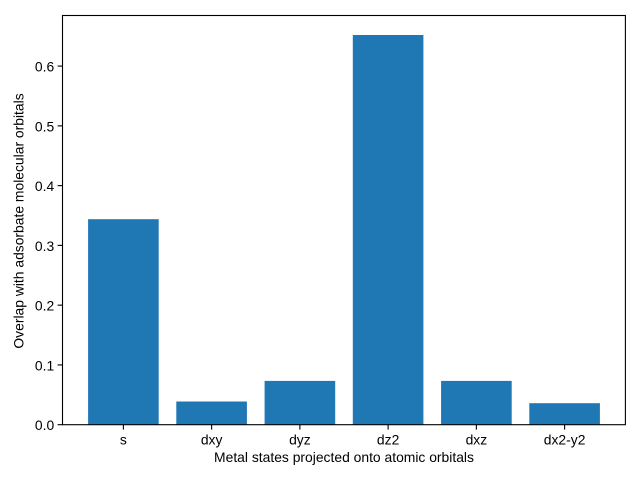  Describe the element at coordinates (123, 440) in the screenshot. I see `svg-text: s` at that location.